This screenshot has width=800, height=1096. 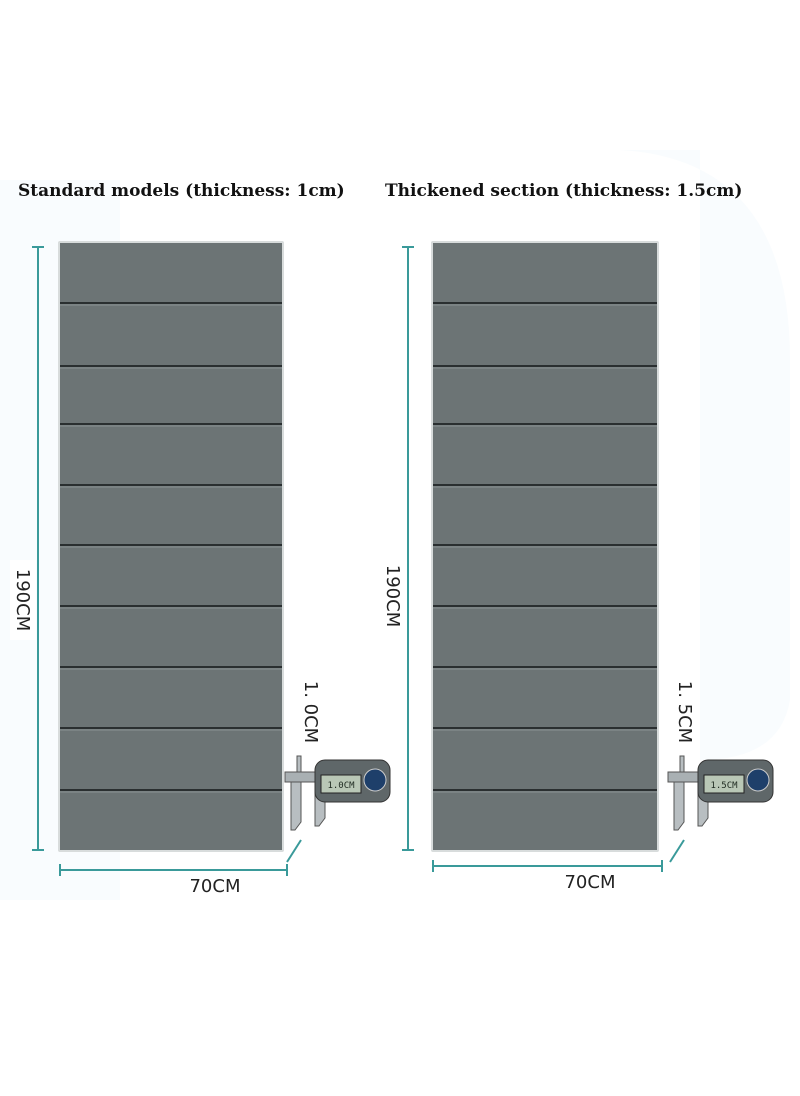 What do you see at coordinates (310, 712) in the screenshot?
I see `thickness-label: 1. 0CM` at bounding box center [310, 712].